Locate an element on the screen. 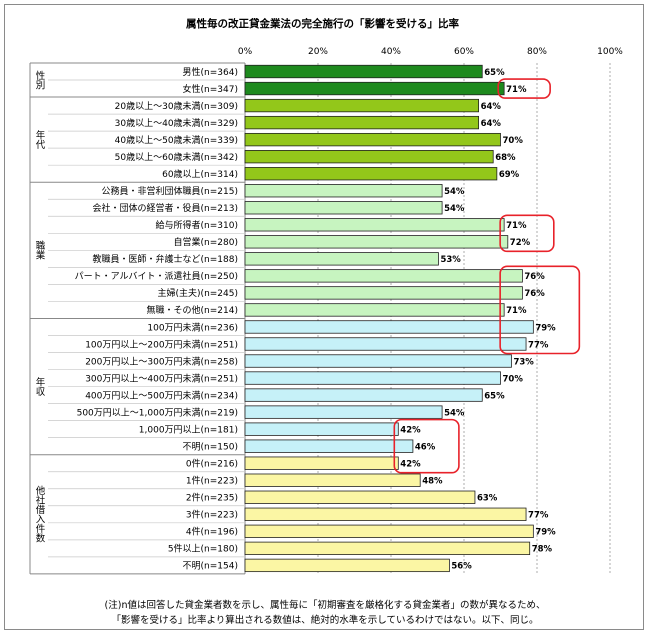 The height and width of the screenshot is (634, 650). x-tick-label: 40% is located at coordinates (391, 52).